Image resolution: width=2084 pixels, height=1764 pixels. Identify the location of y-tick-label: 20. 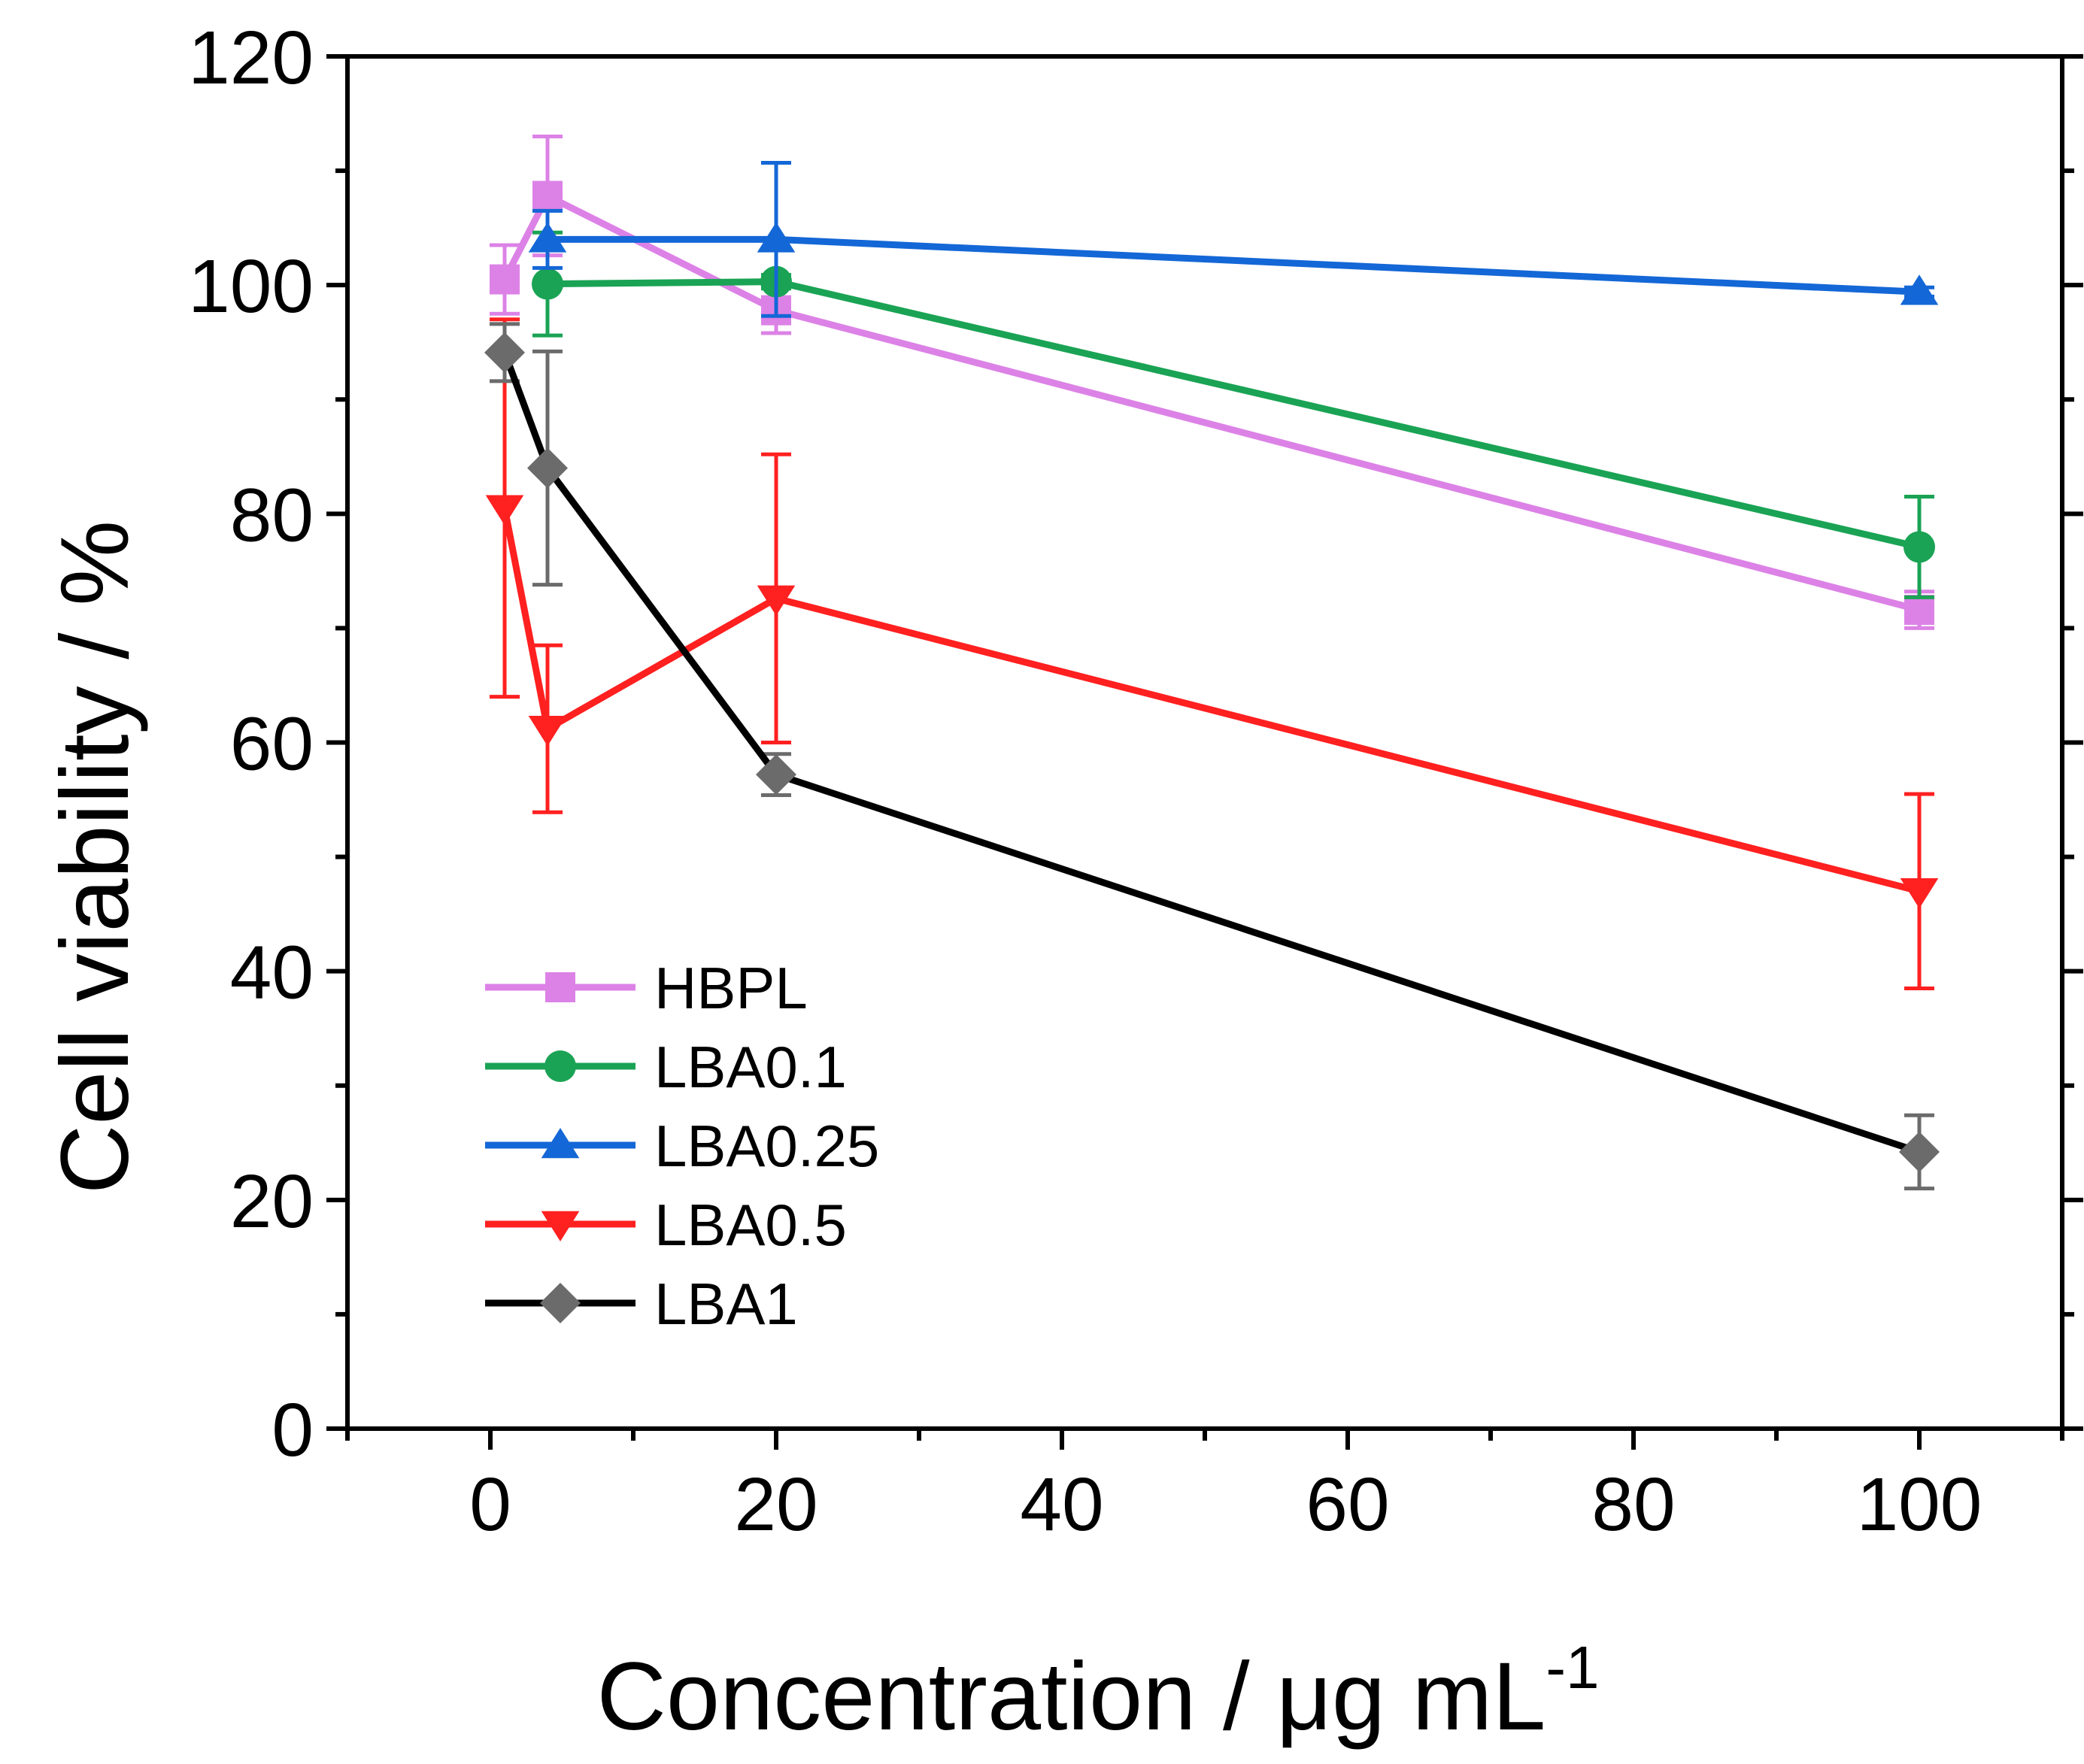
(272, 1201).